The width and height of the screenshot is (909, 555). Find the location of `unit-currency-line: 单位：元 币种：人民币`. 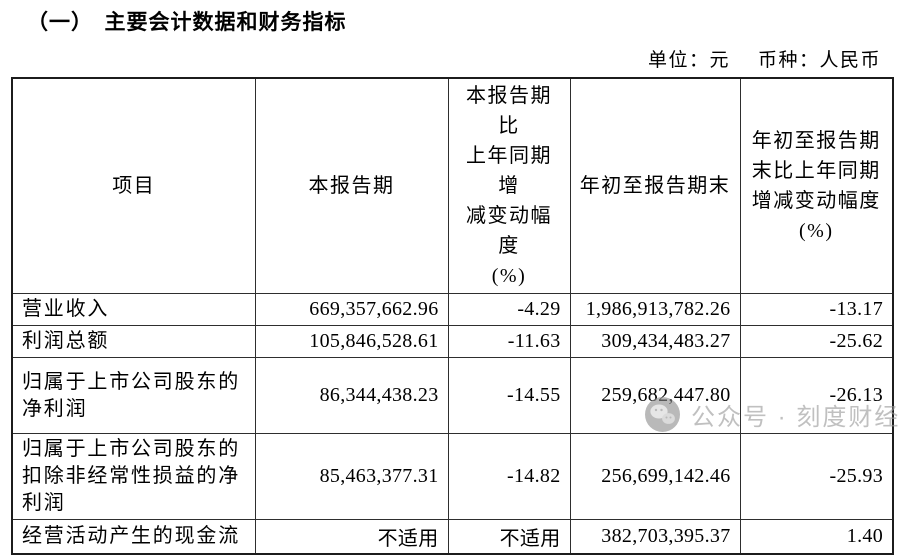

unit-currency-line: 单位：元 币种：人民币 is located at coordinates (764, 58).